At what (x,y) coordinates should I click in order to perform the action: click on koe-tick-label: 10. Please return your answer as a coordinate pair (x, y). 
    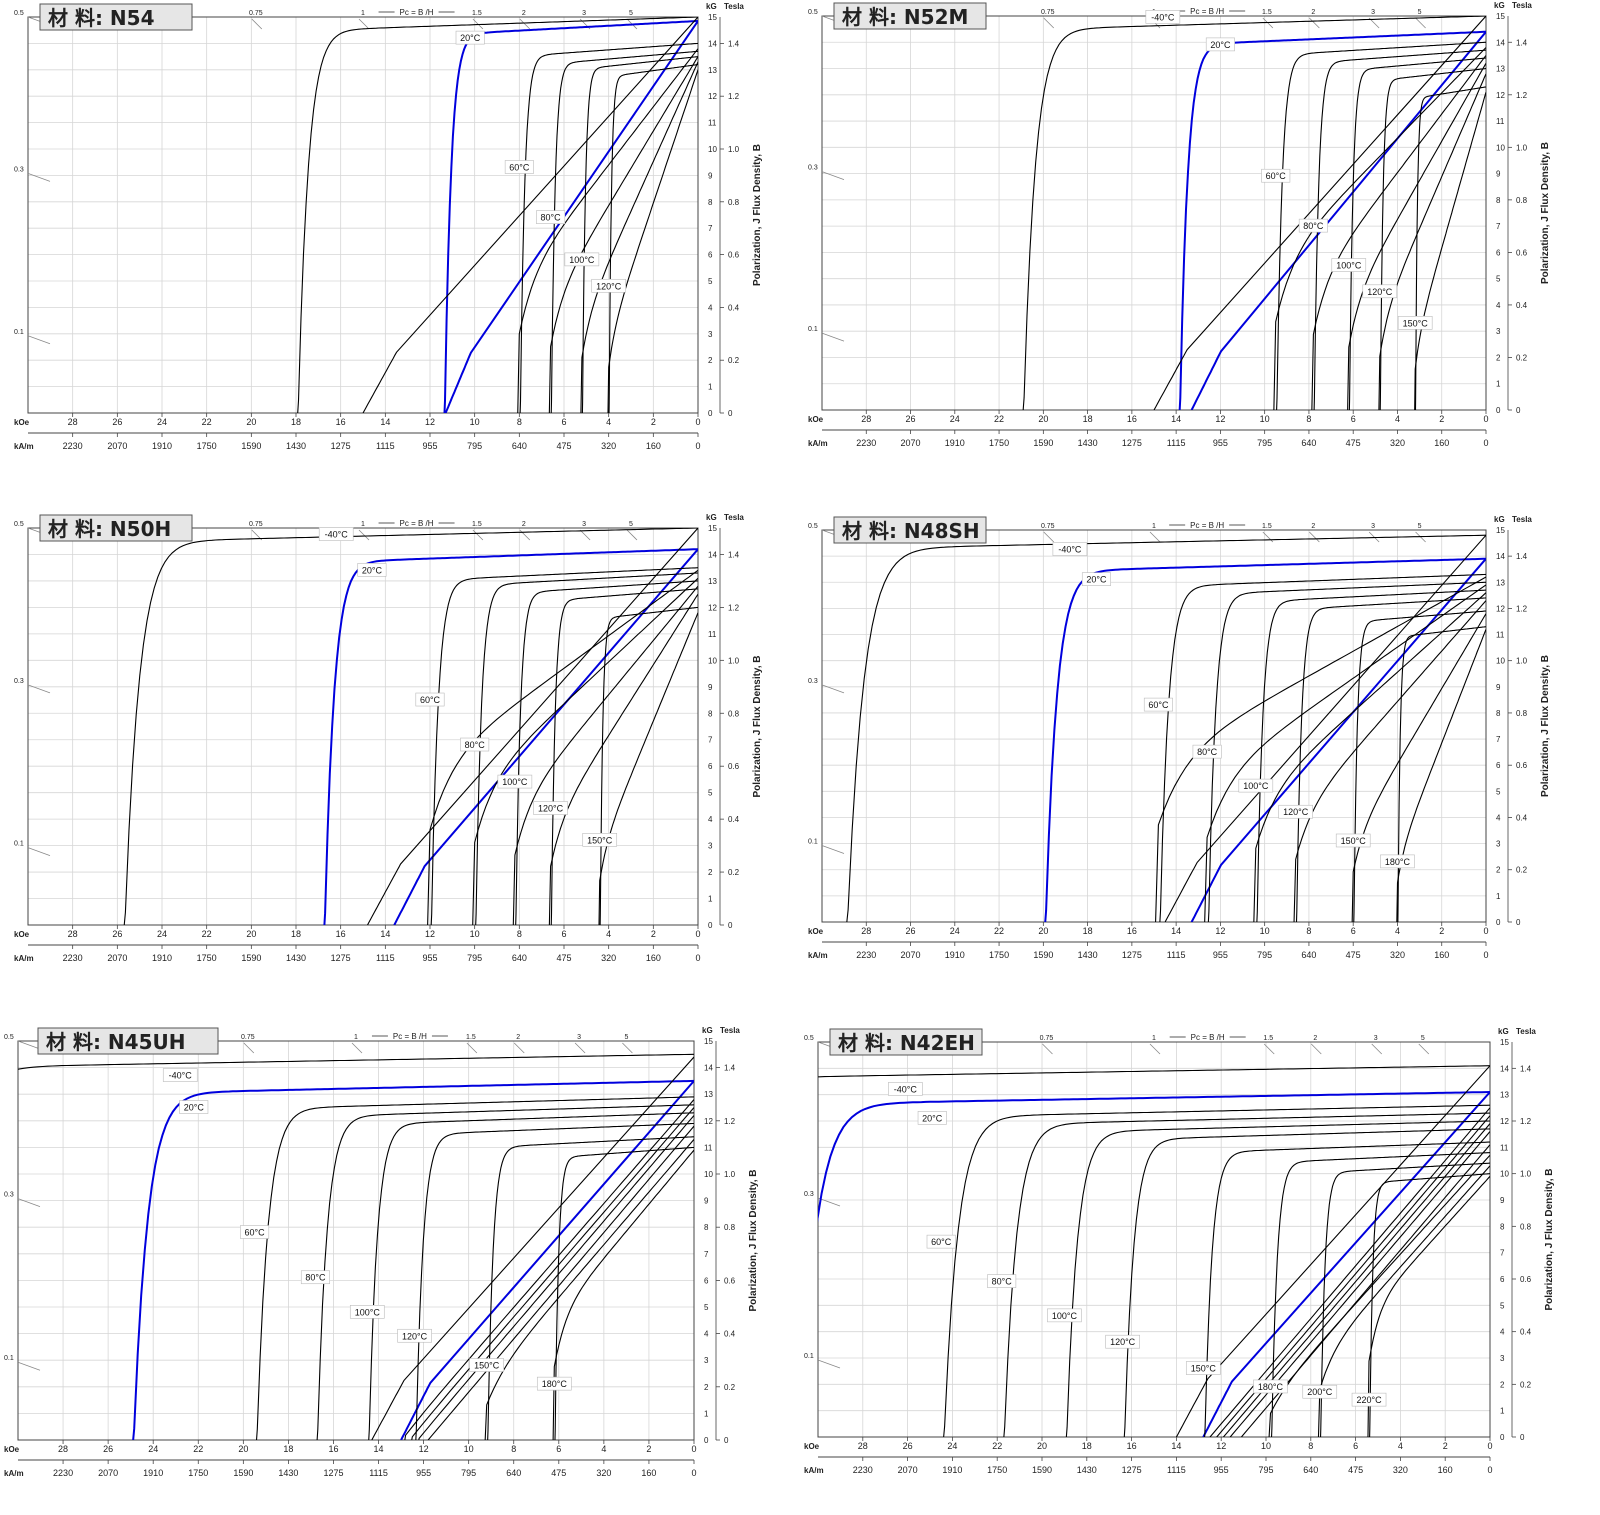
    Looking at the image, I should click on (1265, 419).